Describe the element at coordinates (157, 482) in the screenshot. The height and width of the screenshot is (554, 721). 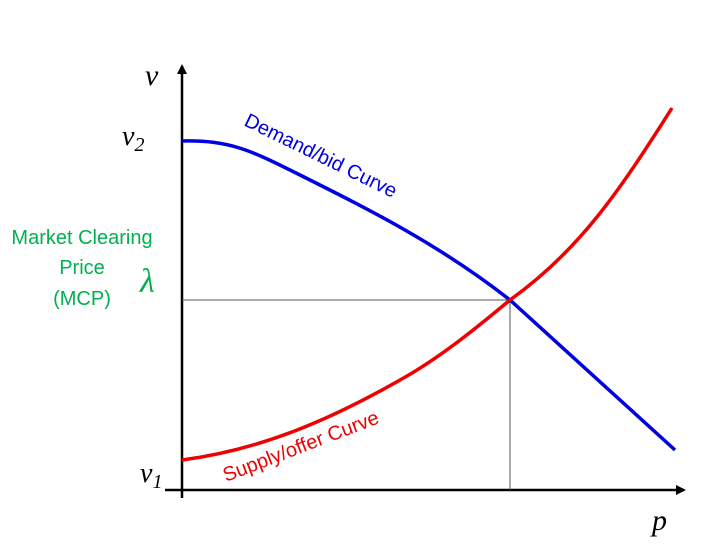
I see `subscript: 1` at that location.